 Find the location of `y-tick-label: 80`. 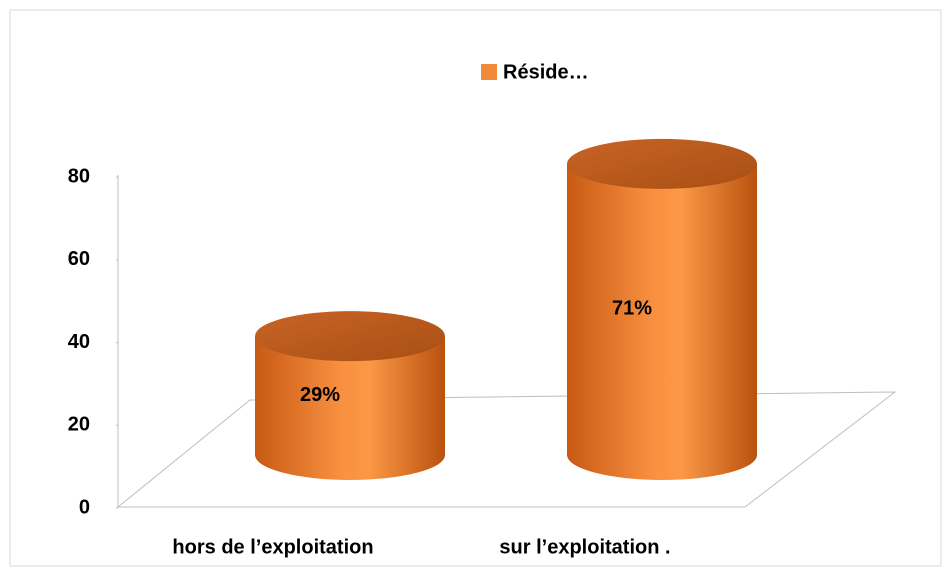

y-tick-label: 80 is located at coordinates (79, 176).